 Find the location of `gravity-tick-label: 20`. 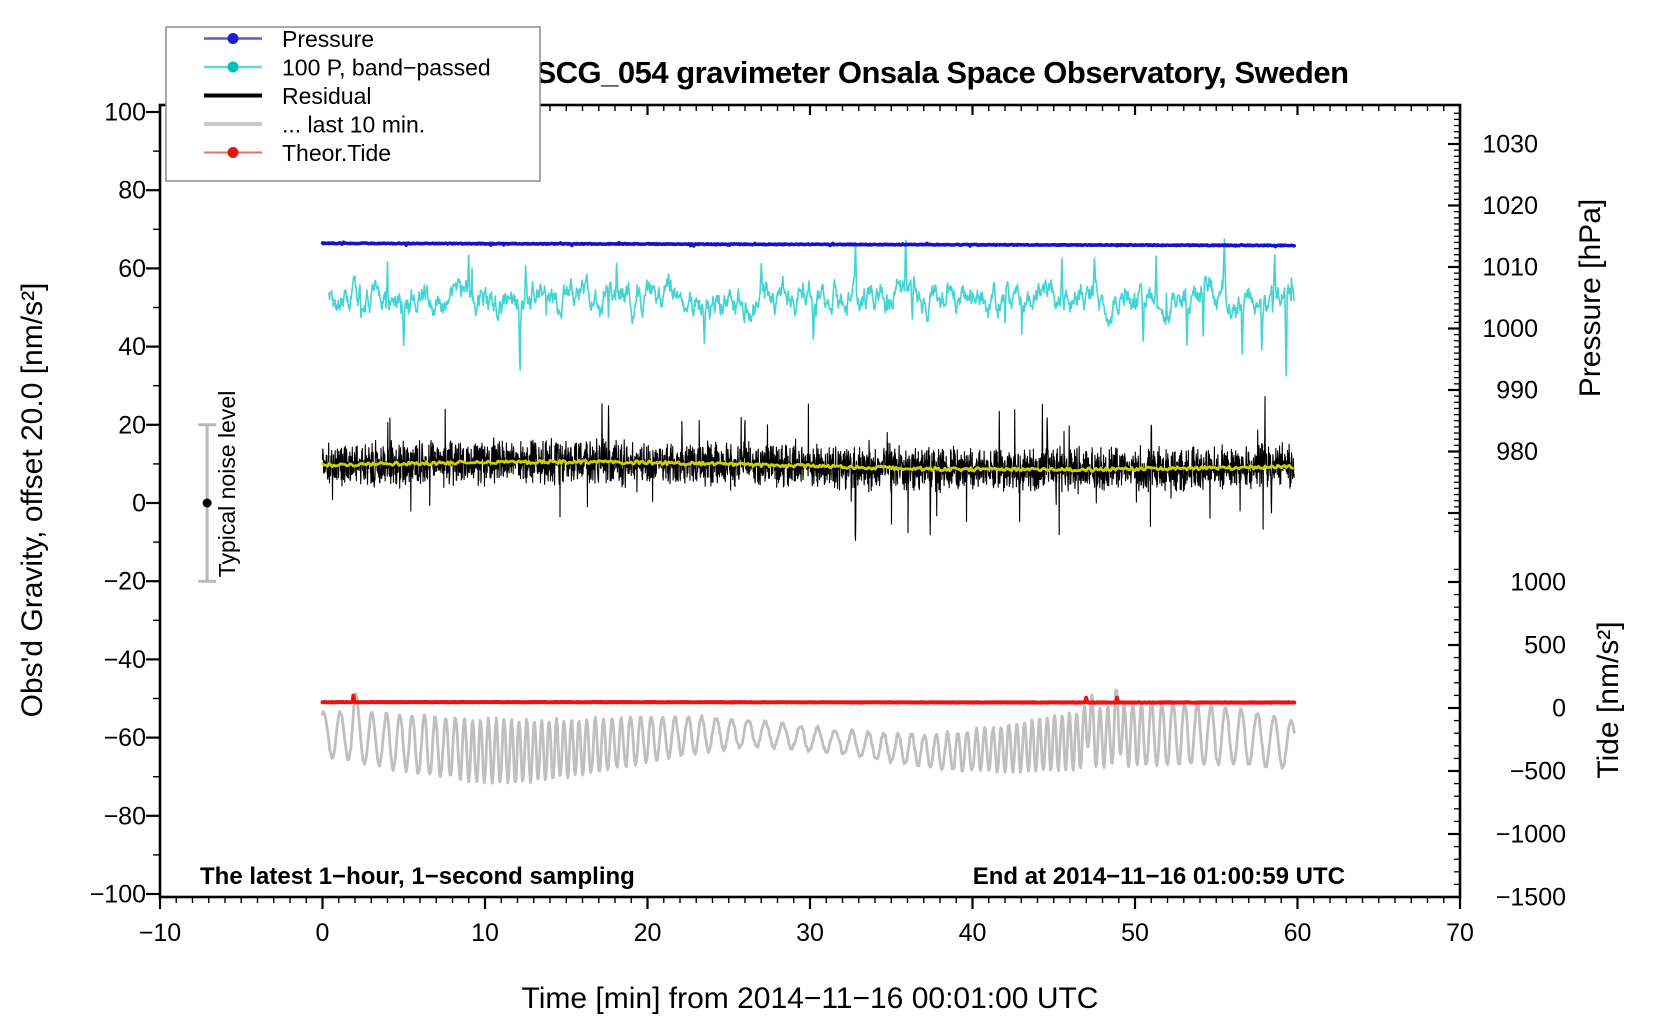

gravity-tick-label: 20 is located at coordinates (132, 425).